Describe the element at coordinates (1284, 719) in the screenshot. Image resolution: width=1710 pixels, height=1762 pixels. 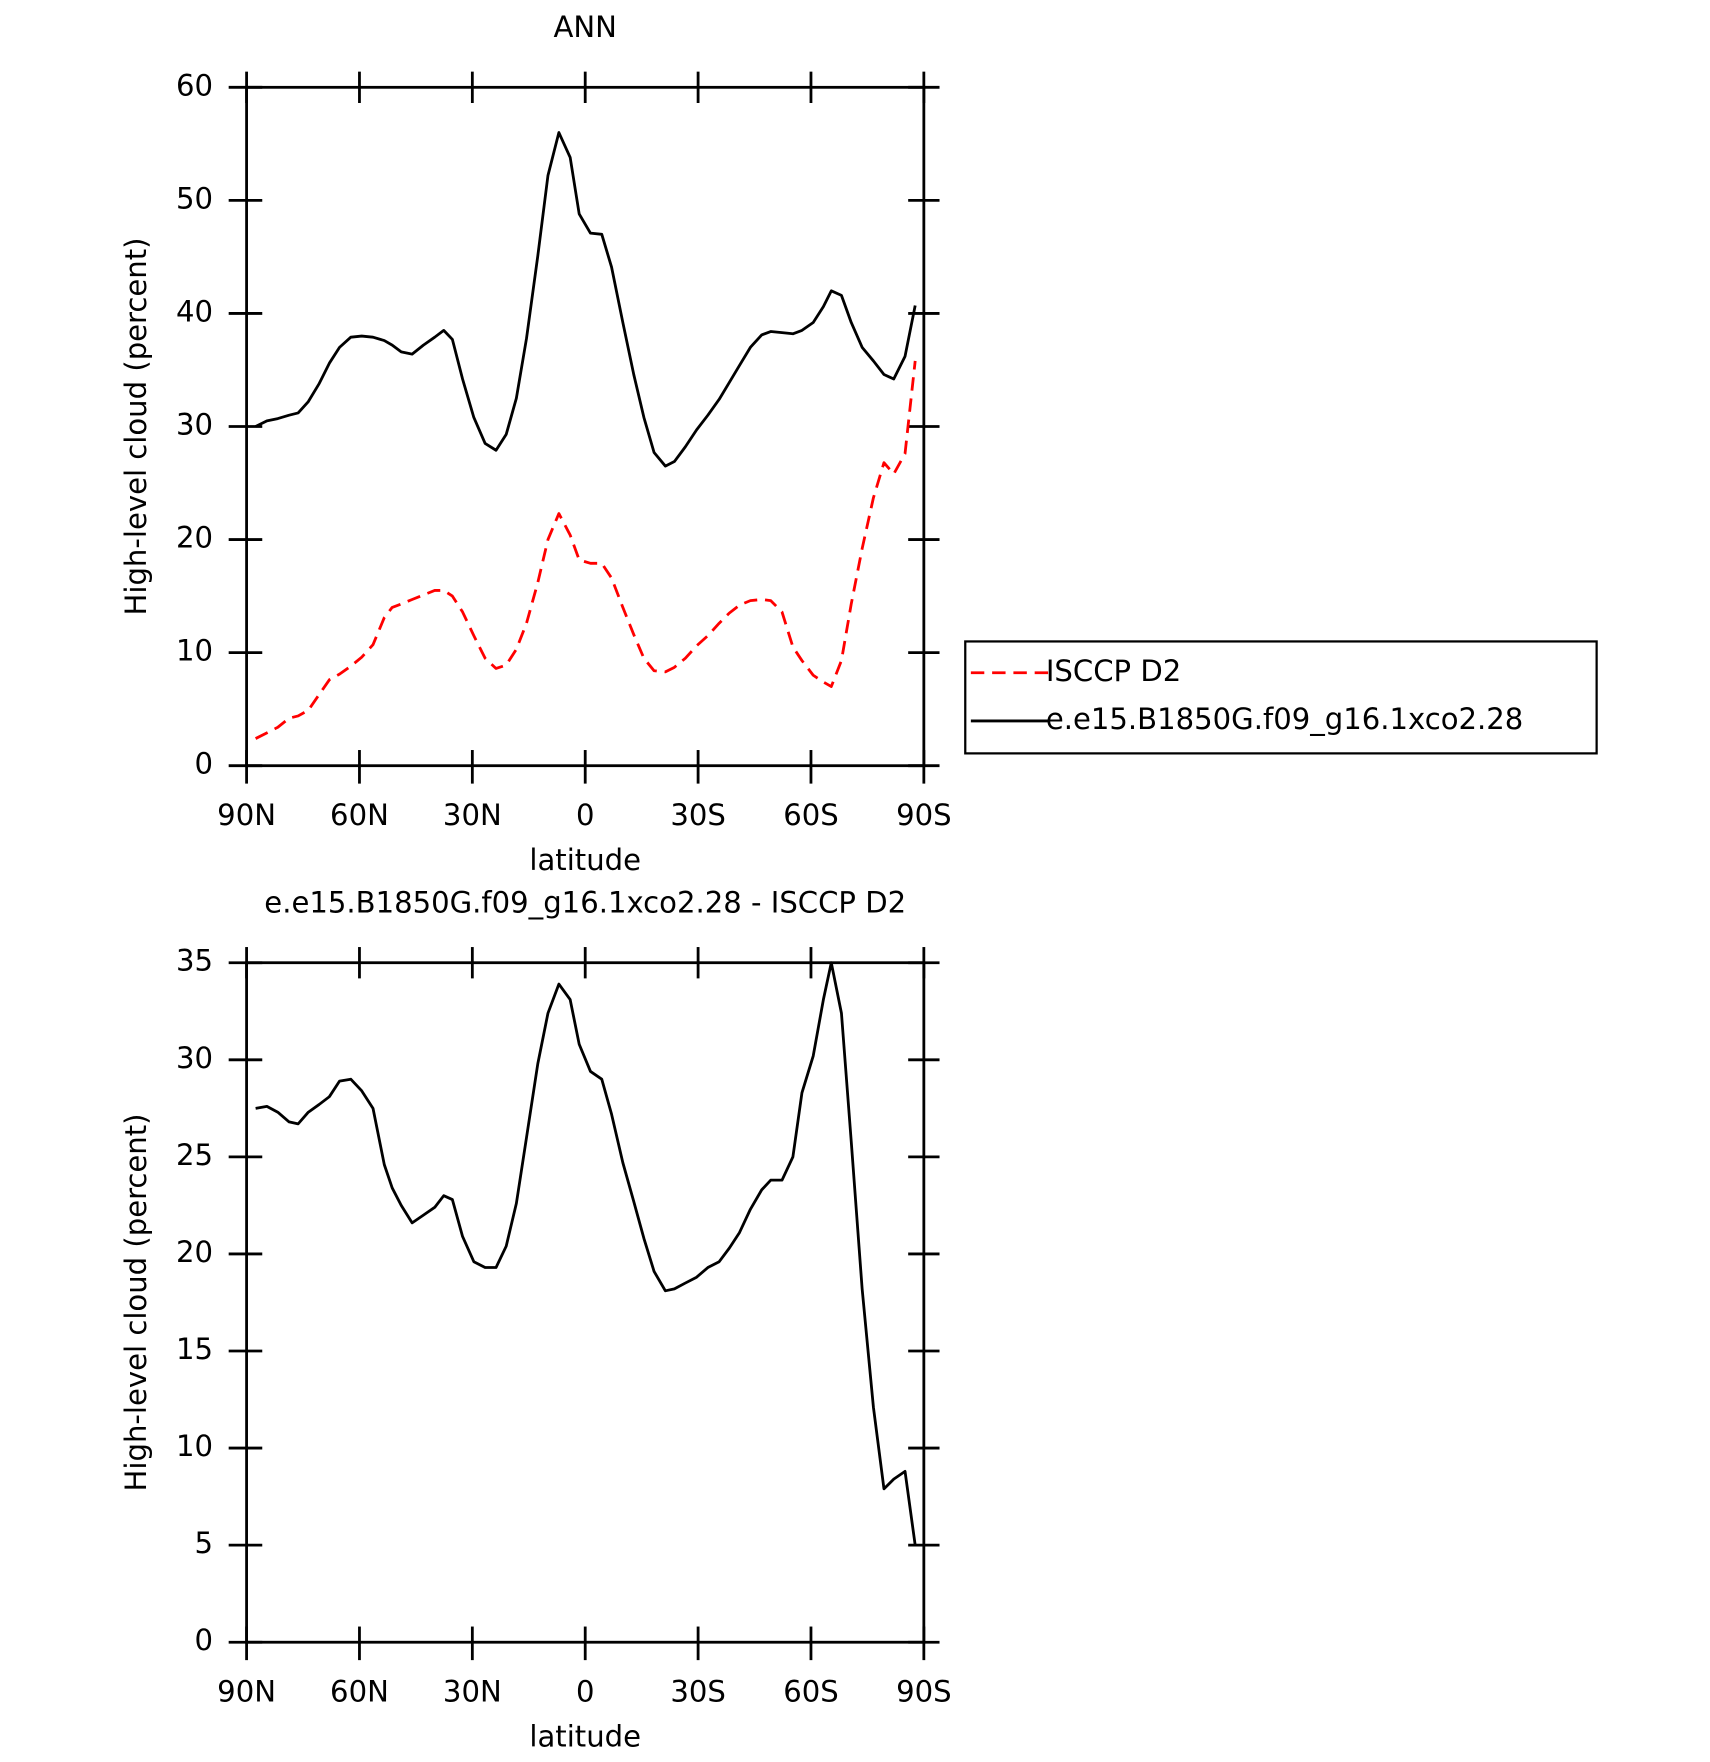
I see `legend-label: e.e15.B1850G.f09_g16.1xco2.28` at that location.